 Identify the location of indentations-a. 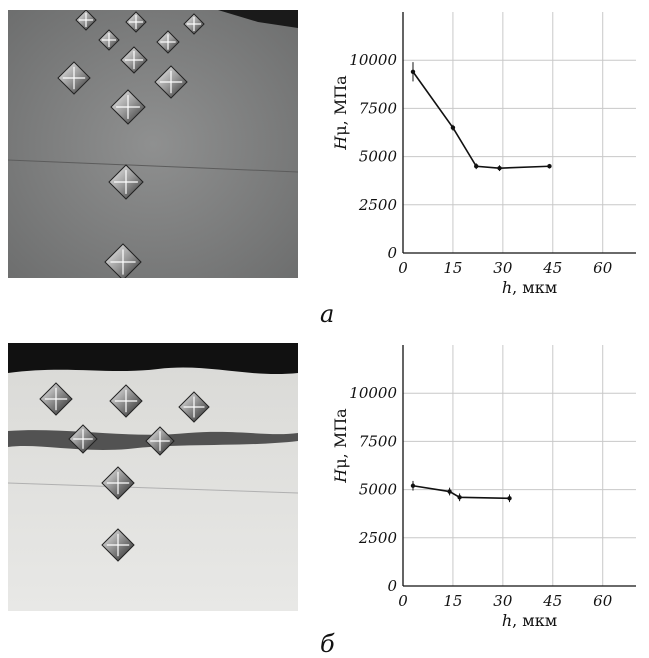
(131, 144).